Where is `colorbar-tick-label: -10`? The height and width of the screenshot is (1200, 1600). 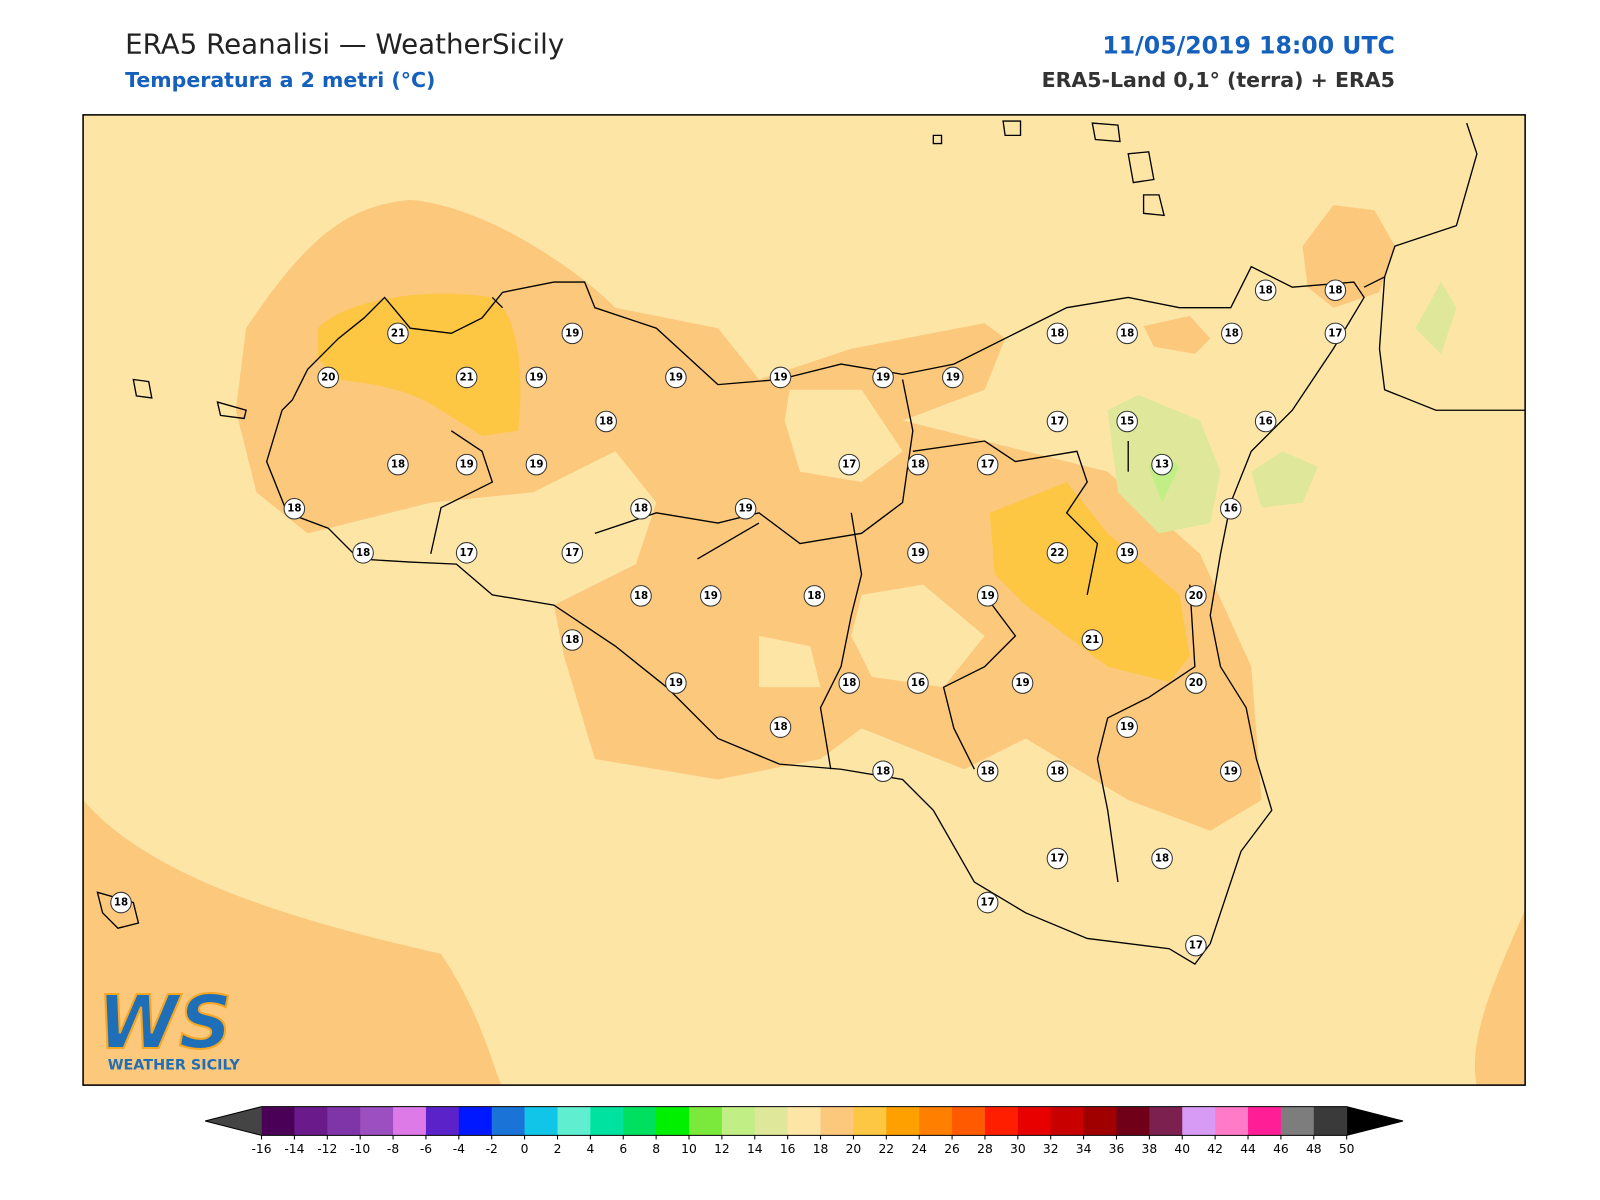 colorbar-tick-label: -10 is located at coordinates (360, 1149).